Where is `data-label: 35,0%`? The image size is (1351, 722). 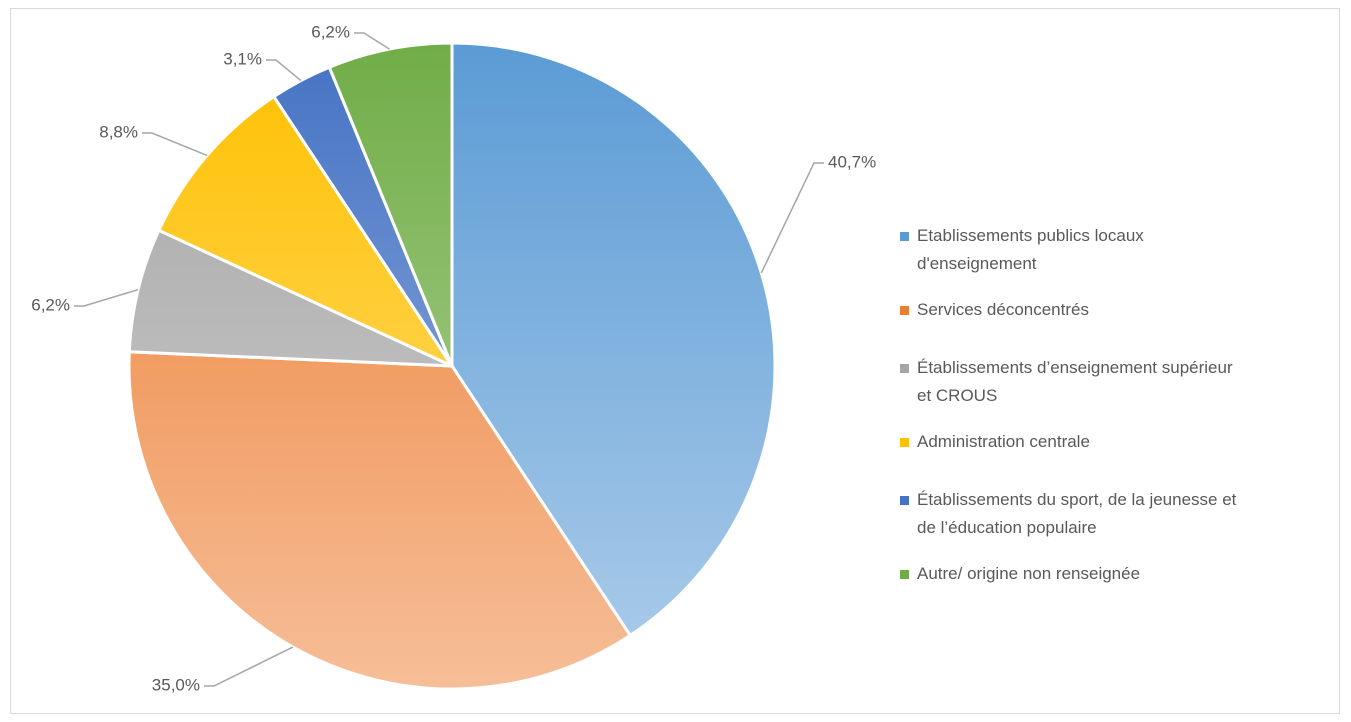 data-label: 35,0% is located at coordinates (176, 684).